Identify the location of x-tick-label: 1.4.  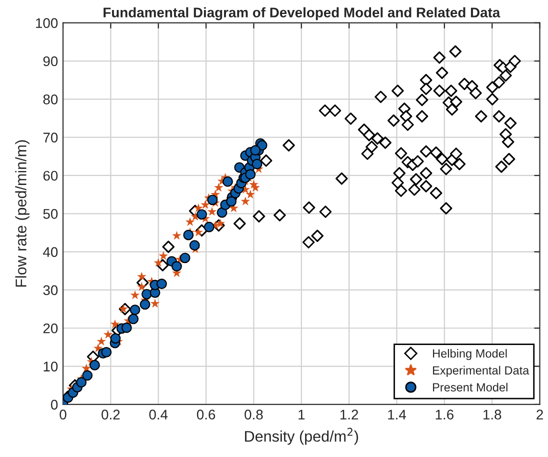
(397, 415).